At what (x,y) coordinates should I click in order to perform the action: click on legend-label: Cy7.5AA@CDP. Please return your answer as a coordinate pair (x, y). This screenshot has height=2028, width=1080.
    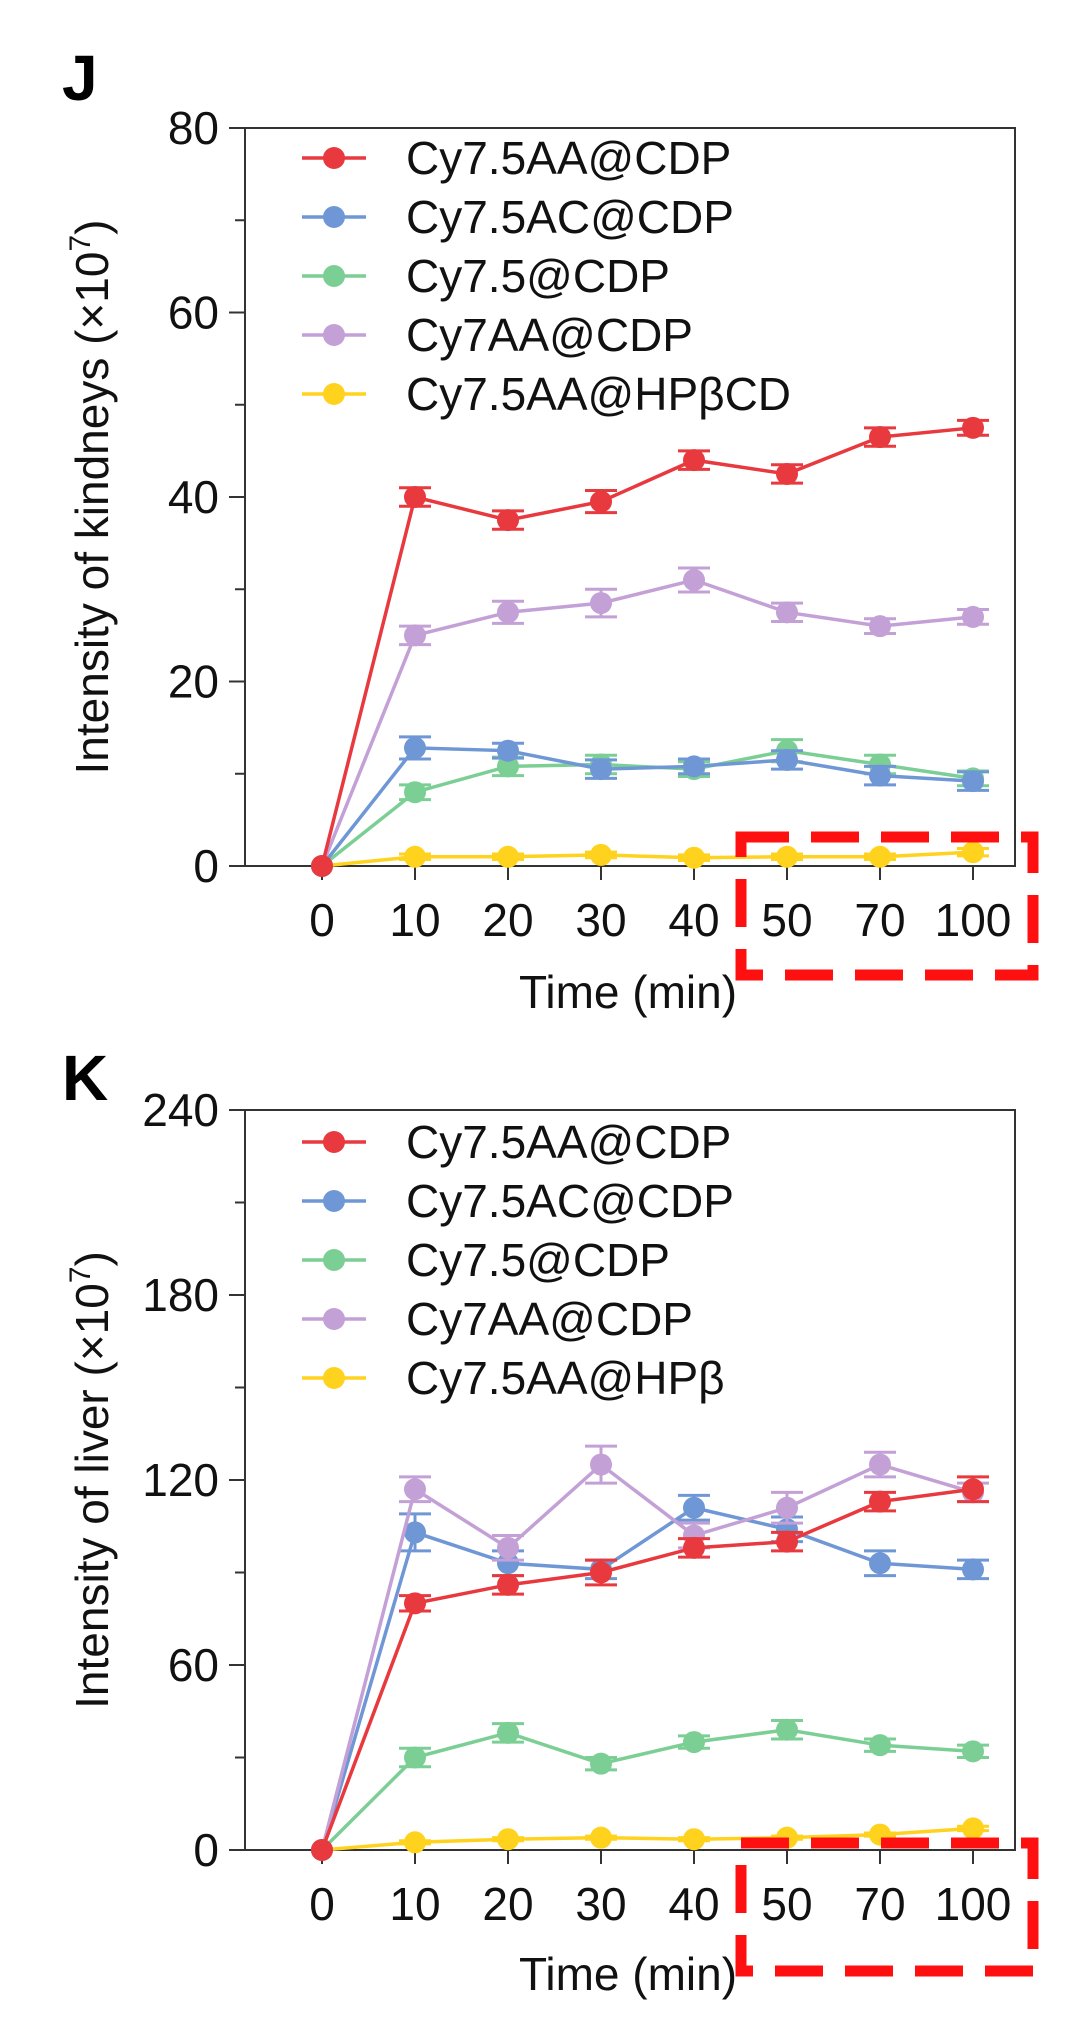
    Looking at the image, I should click on (568, 1142).